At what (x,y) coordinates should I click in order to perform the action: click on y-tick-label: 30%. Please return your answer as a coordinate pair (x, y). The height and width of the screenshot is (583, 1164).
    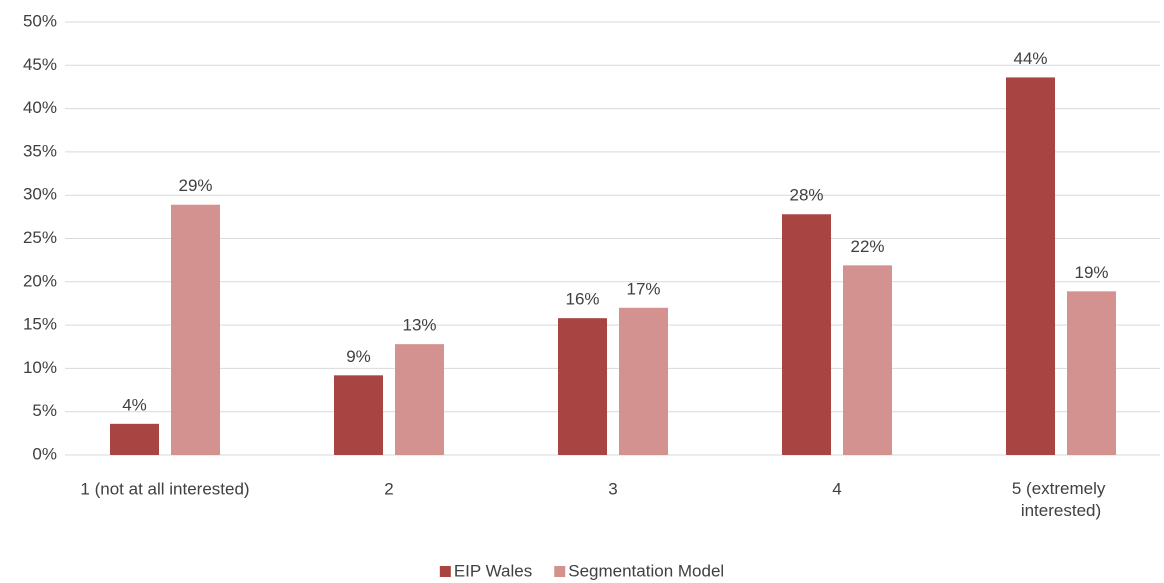
    Looking at the image, I should click on (40, 194).